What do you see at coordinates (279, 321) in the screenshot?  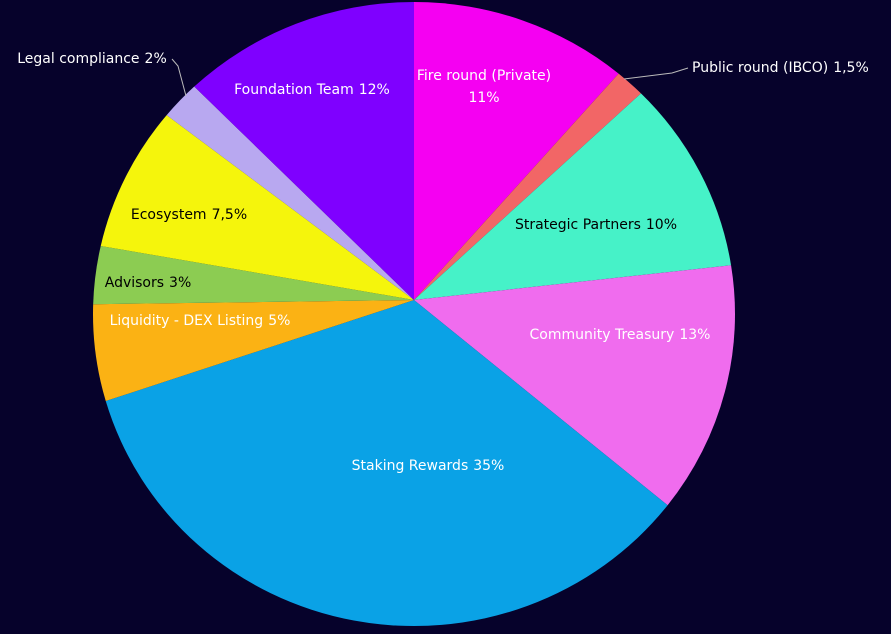 I see `value-label: 5%` at bounding box center [279, 321].